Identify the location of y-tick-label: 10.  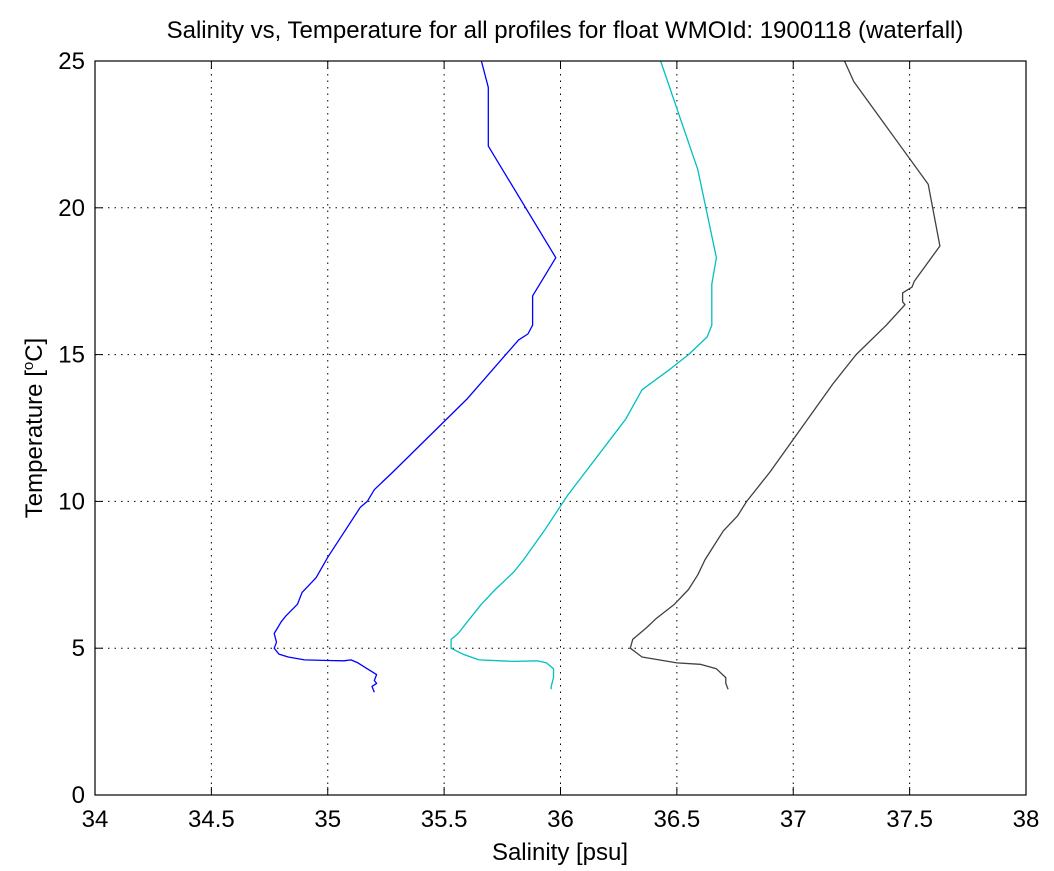
(71, 501).